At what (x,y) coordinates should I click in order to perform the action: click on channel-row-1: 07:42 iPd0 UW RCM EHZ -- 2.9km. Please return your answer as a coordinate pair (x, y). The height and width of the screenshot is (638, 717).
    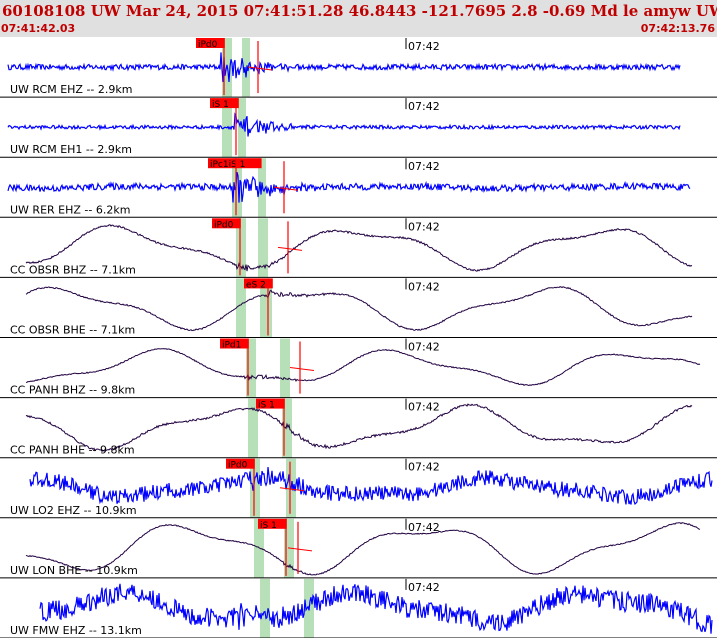
    Looking at the image, I should click on (358, 68).